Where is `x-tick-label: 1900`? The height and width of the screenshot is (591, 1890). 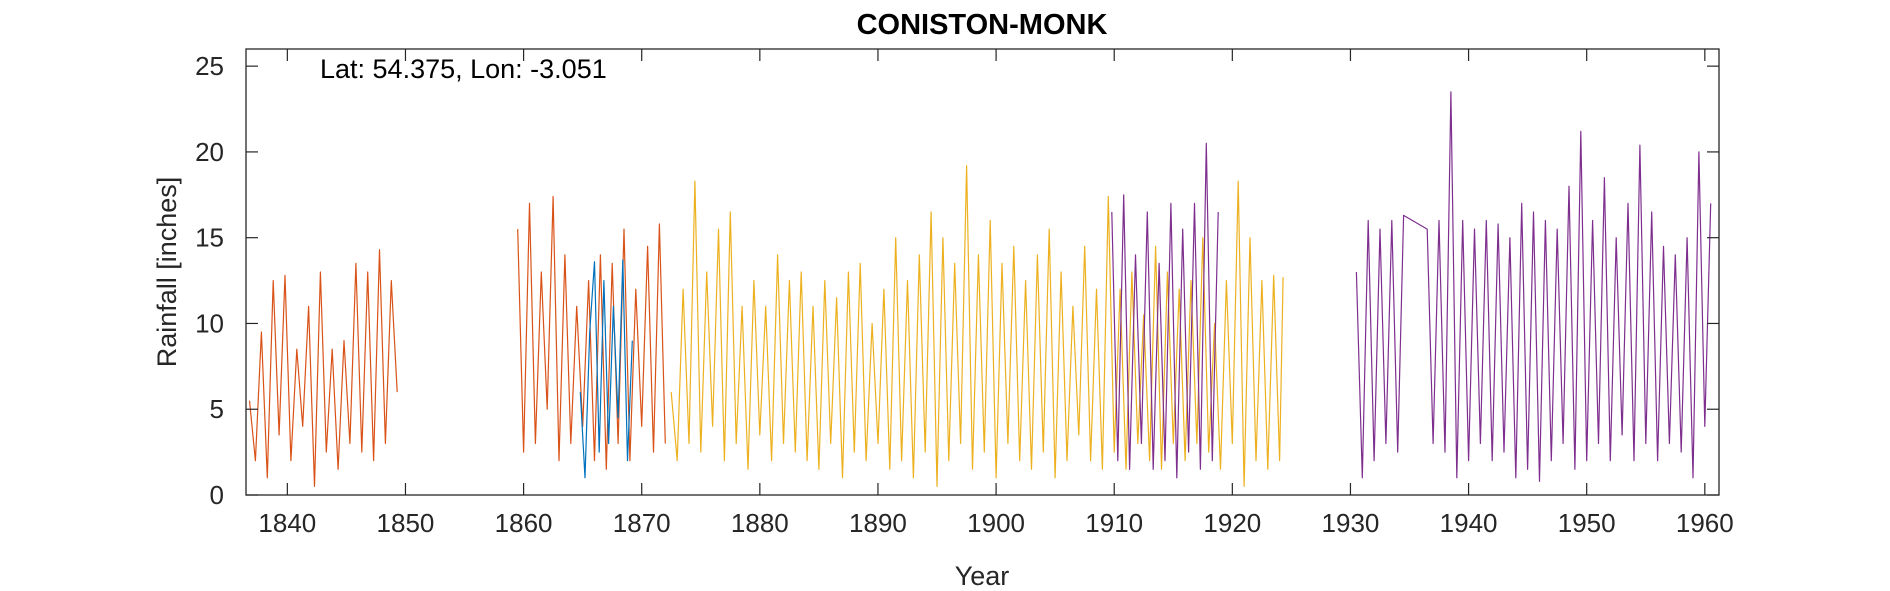 x-tick-label: 1900 is located at coordinates (996, 523).